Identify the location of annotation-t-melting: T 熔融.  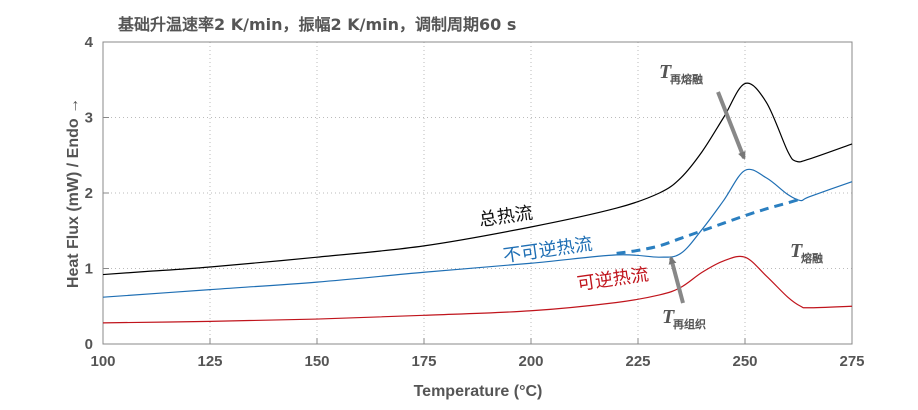
(806, 252).